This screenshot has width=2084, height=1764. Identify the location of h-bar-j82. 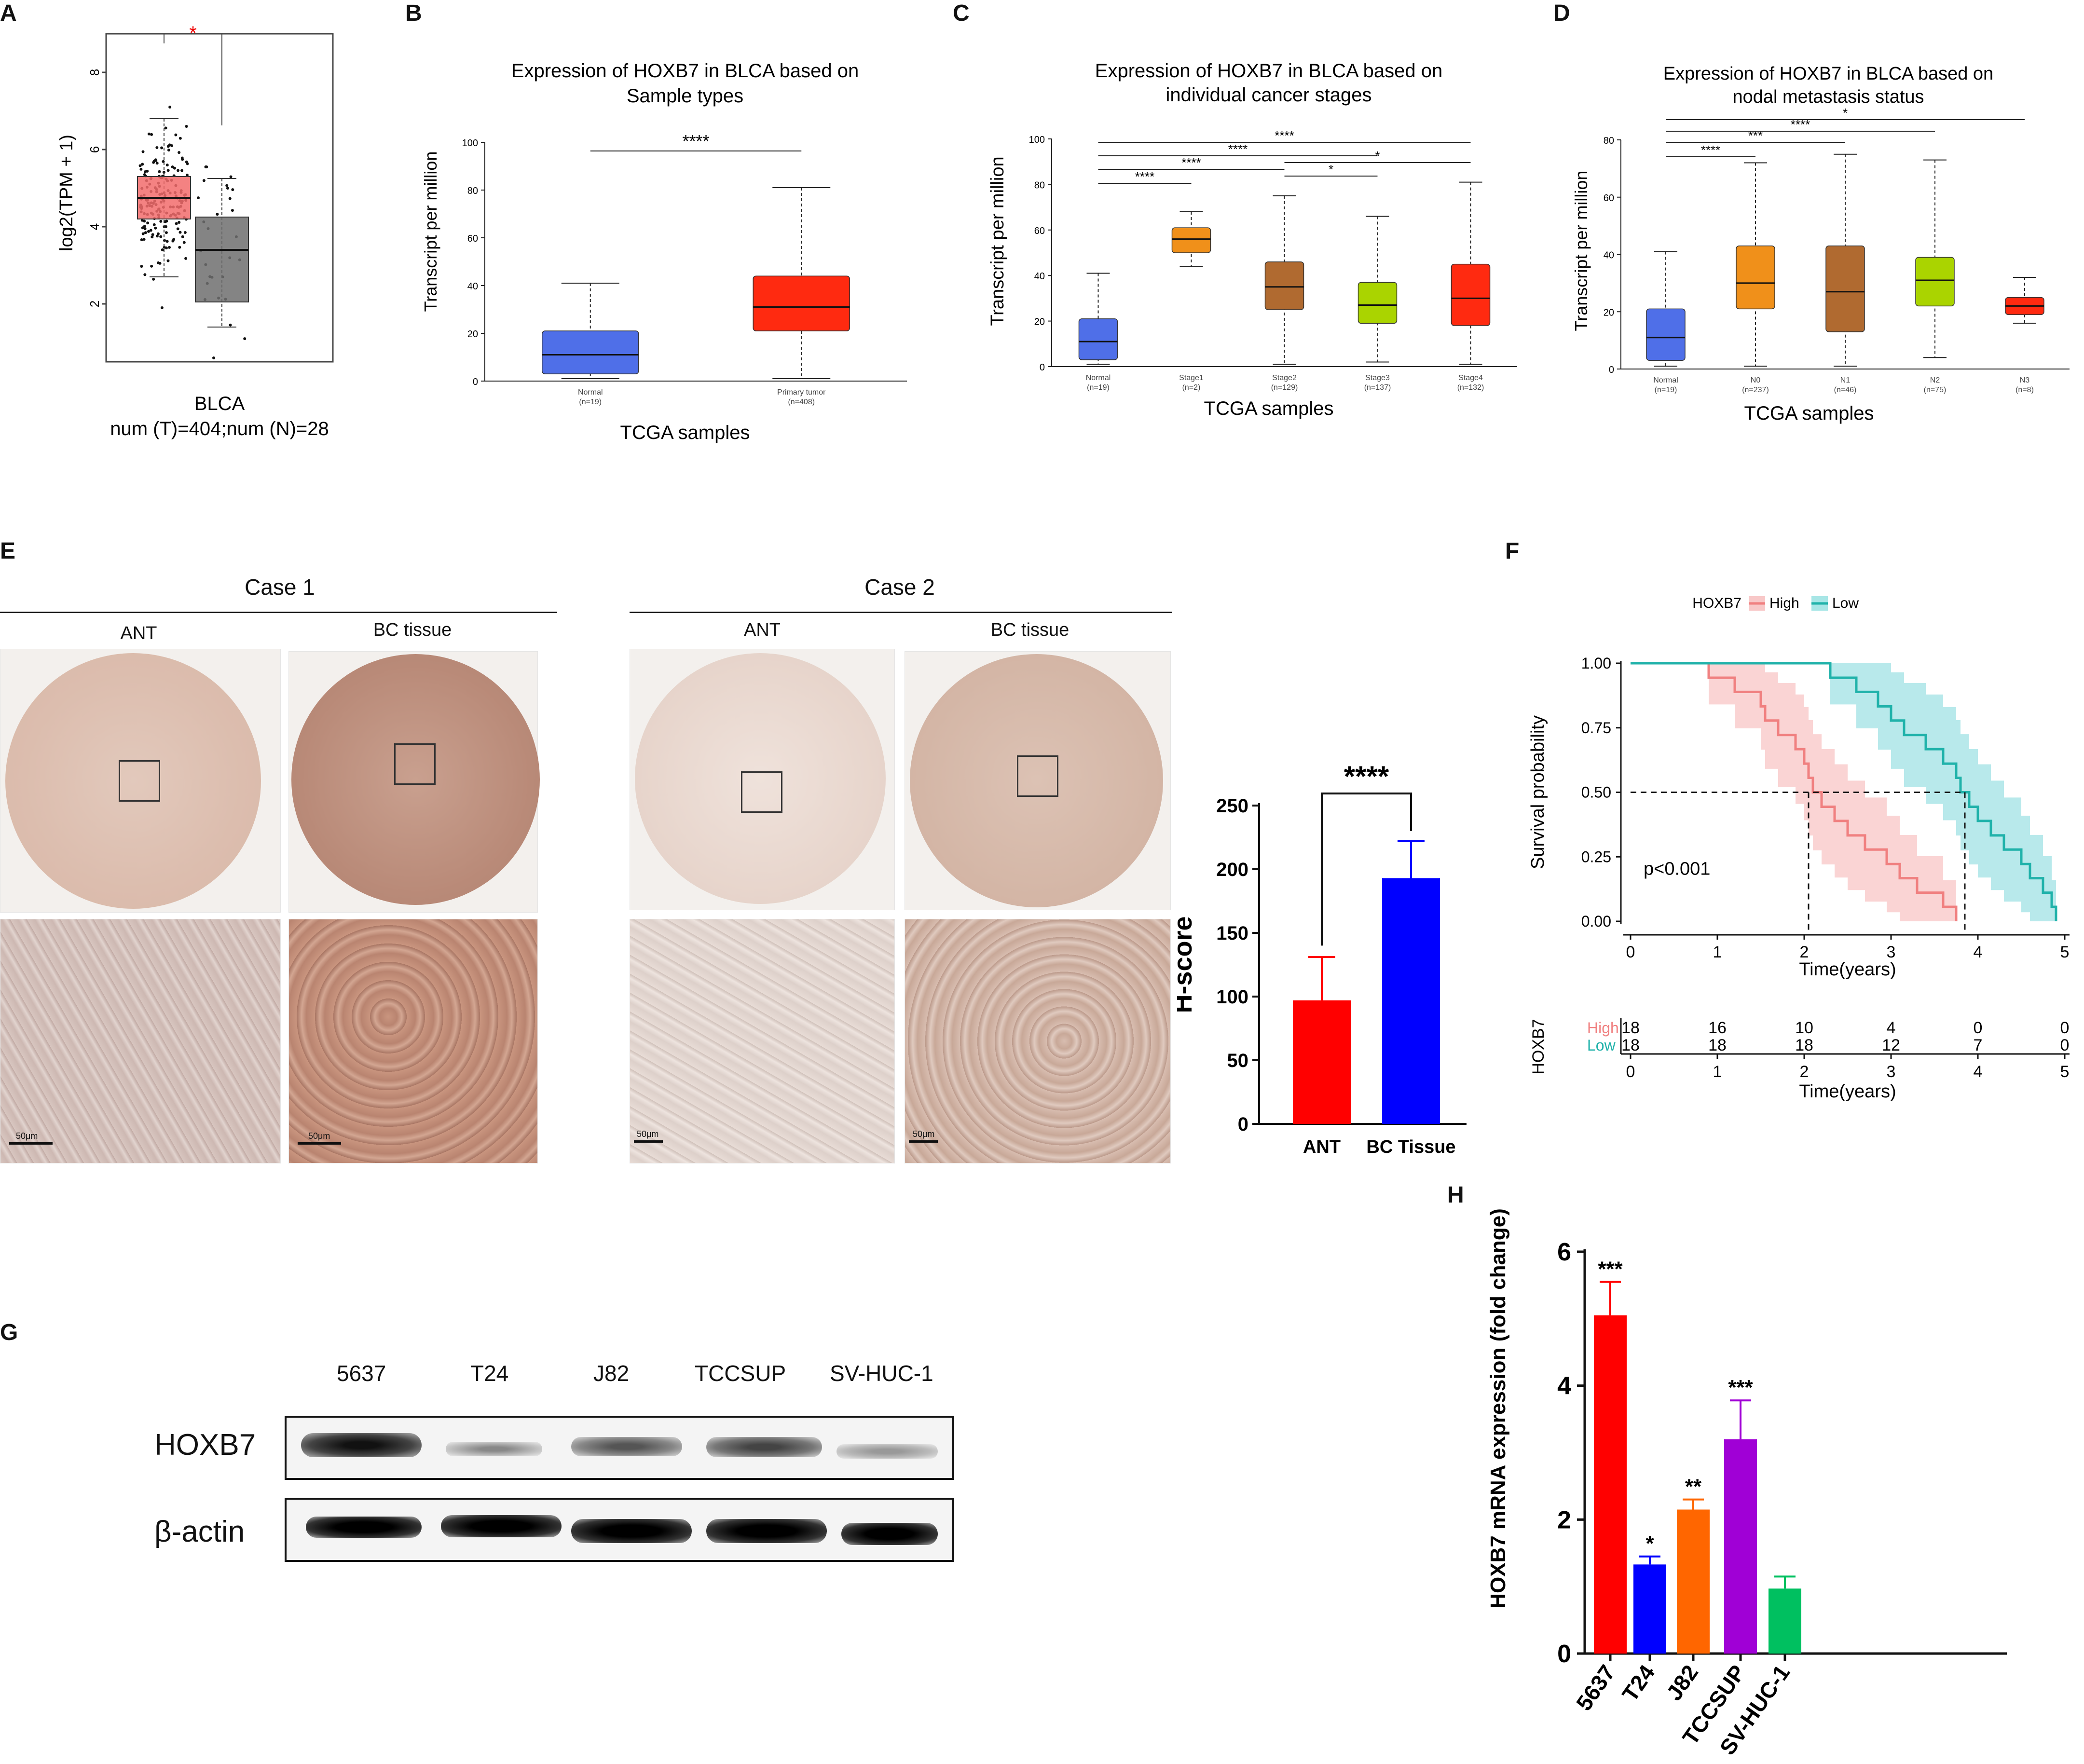
(1693, 1581).